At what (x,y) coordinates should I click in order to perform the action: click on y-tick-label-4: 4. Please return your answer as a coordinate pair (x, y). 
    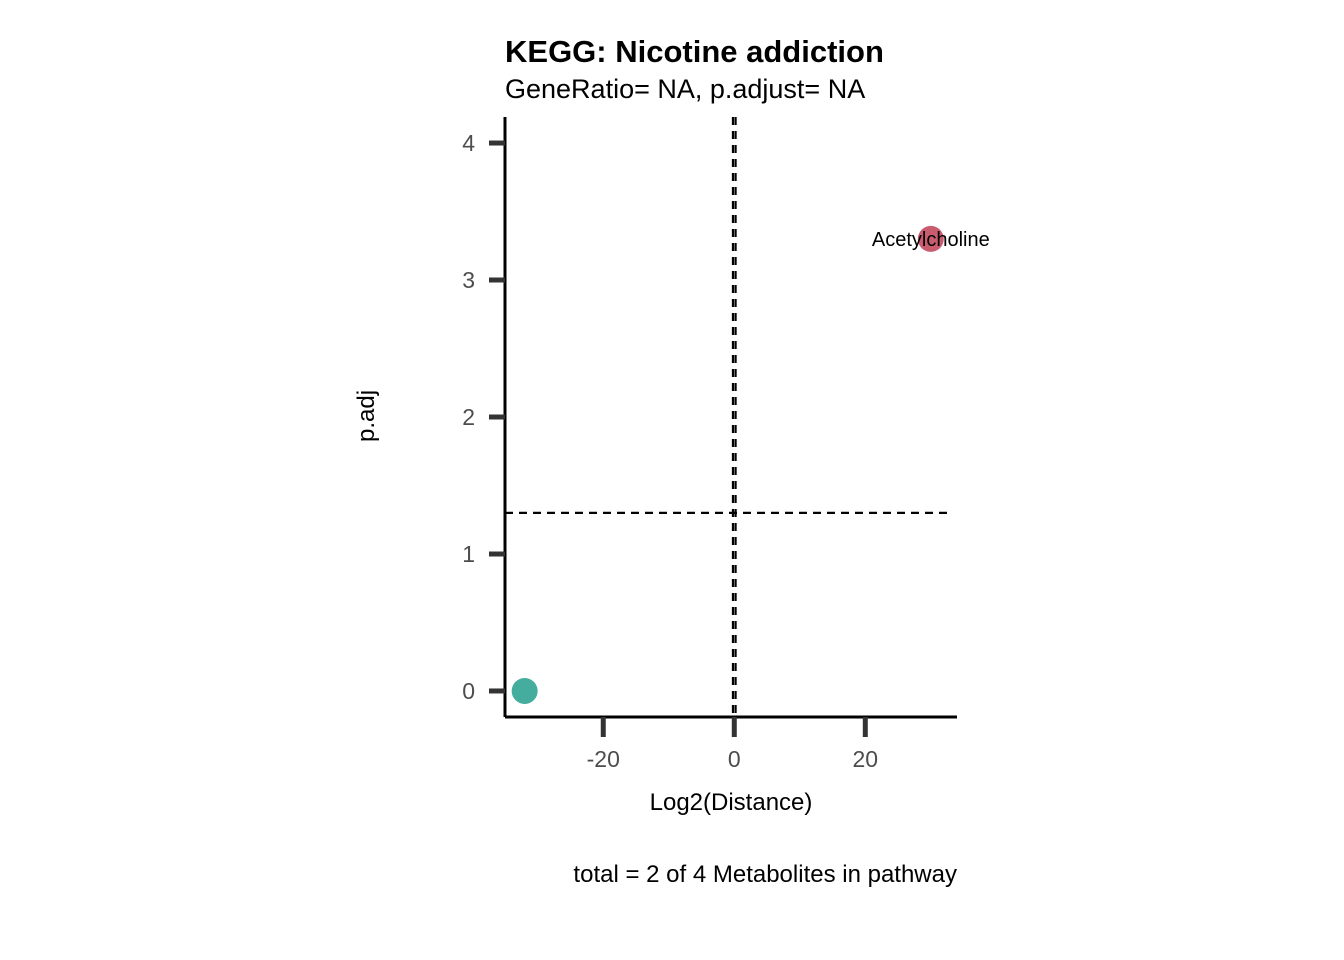
    Looking at the image, I should click on (468, 143).